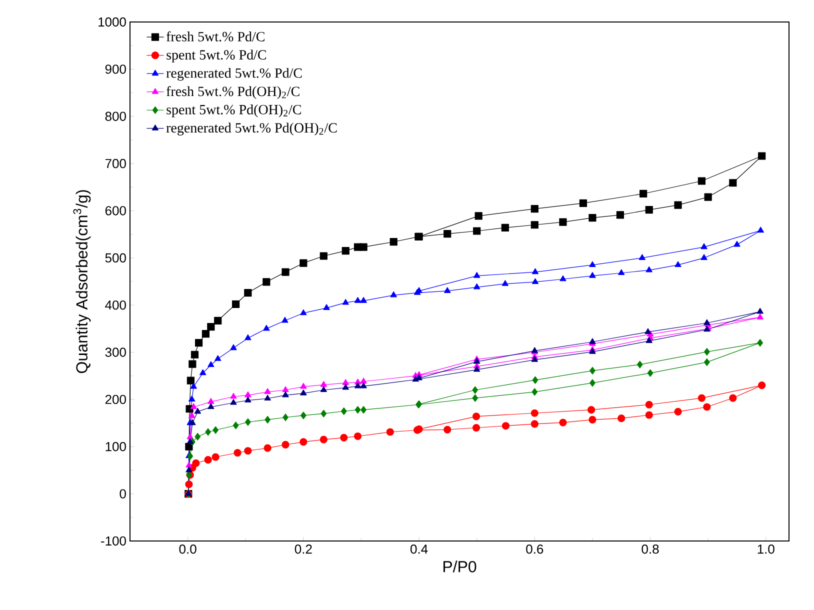 The height and width of the screenshot is (610, 814). I want to click on x-tick-label: 1.0, so click(766, 549).